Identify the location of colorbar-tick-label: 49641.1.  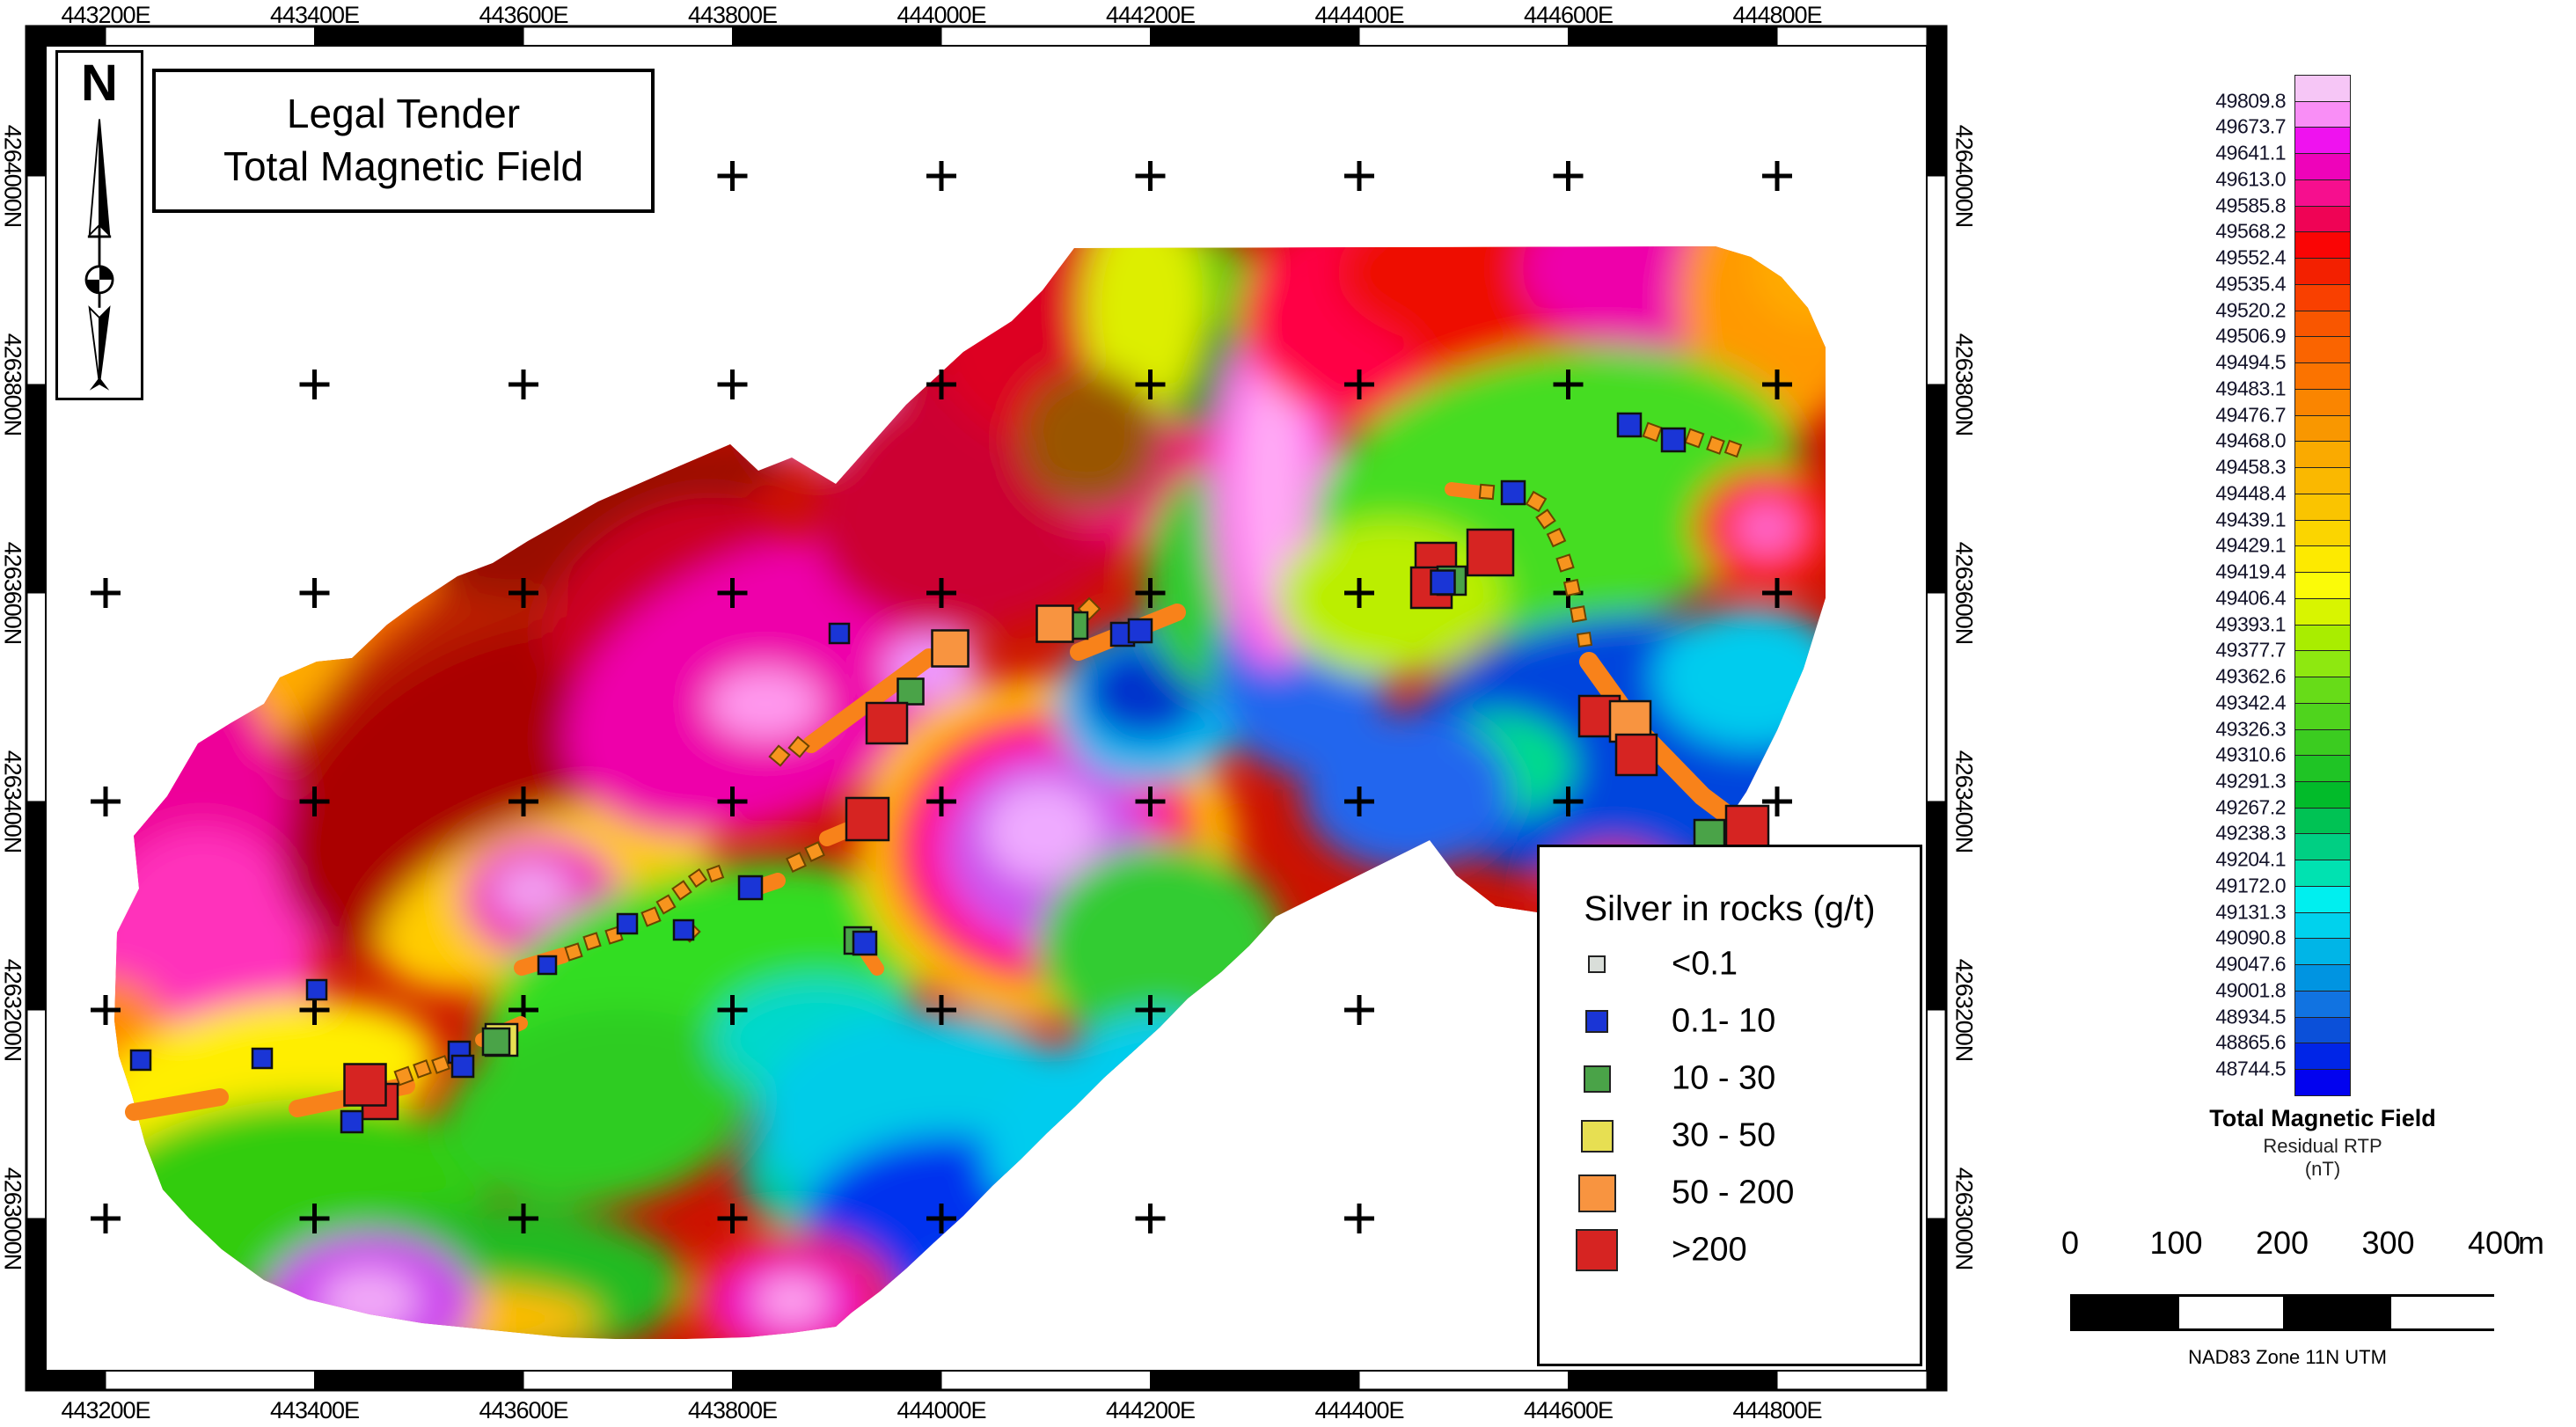
(2250, 153).